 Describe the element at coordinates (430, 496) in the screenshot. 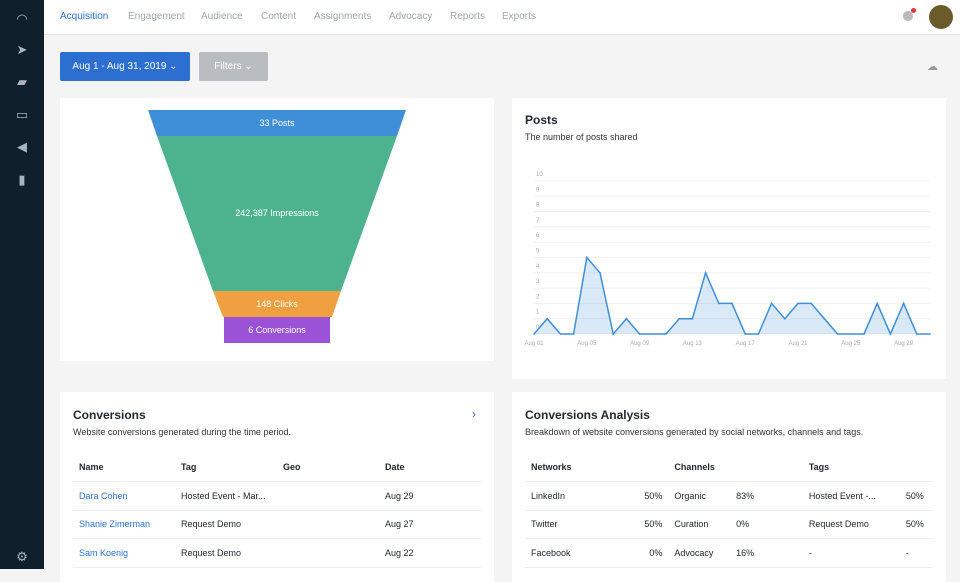

I see `date-cell: Aug 29` at that location.